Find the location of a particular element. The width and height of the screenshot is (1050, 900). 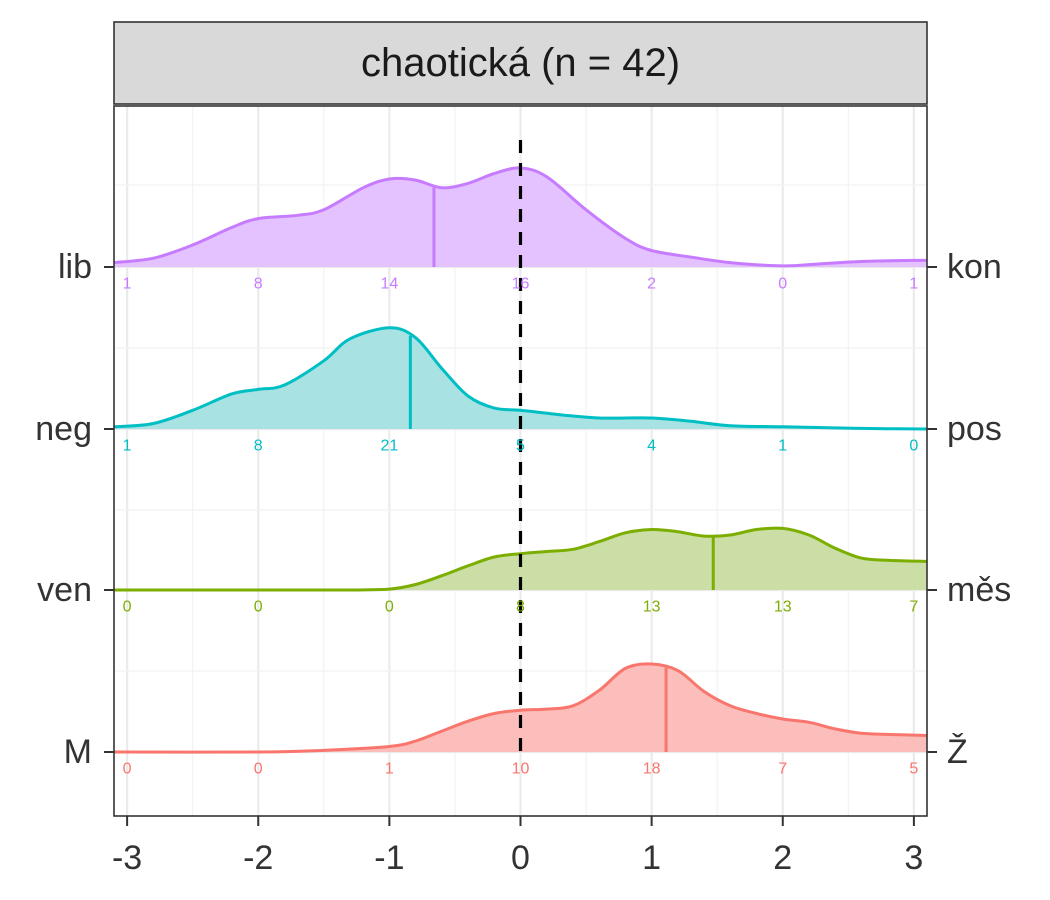

count-label: 18 is located at coordinates (652, 769).